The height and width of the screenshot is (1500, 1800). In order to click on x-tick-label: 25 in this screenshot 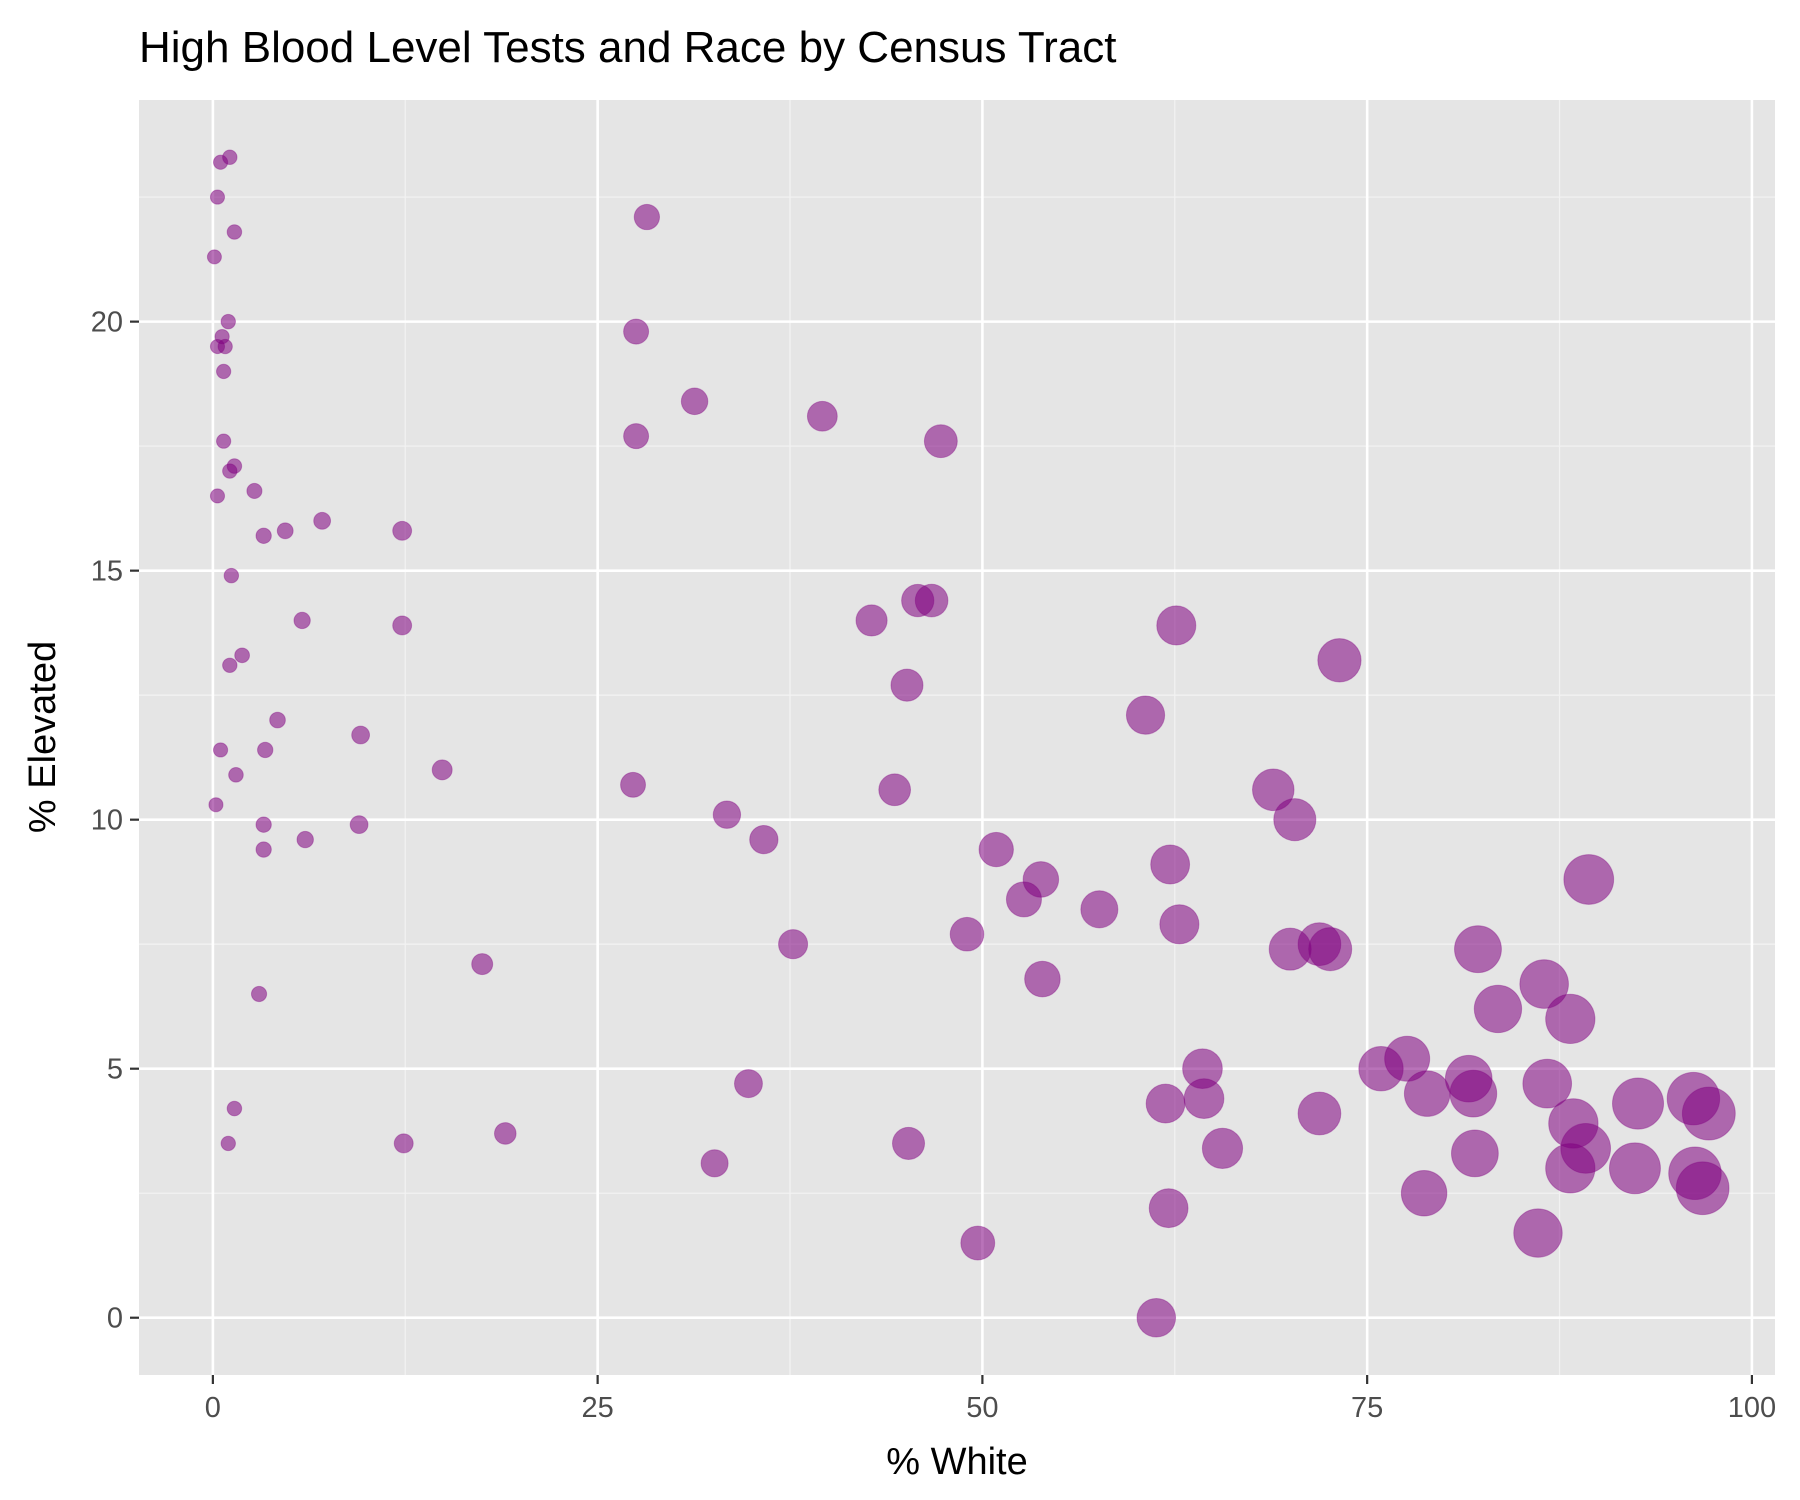, I will do `click(598, 1408)`.